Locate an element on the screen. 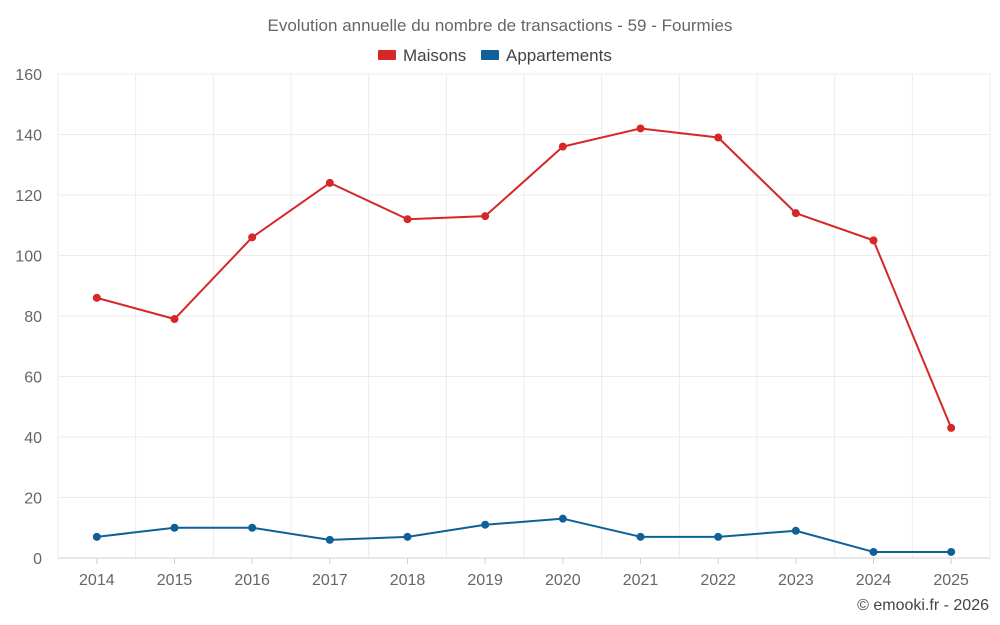 Image resolution: width=1000 pixels, height=625 pixels. y-tick-label: 140 is located at coordinates (28, 136).